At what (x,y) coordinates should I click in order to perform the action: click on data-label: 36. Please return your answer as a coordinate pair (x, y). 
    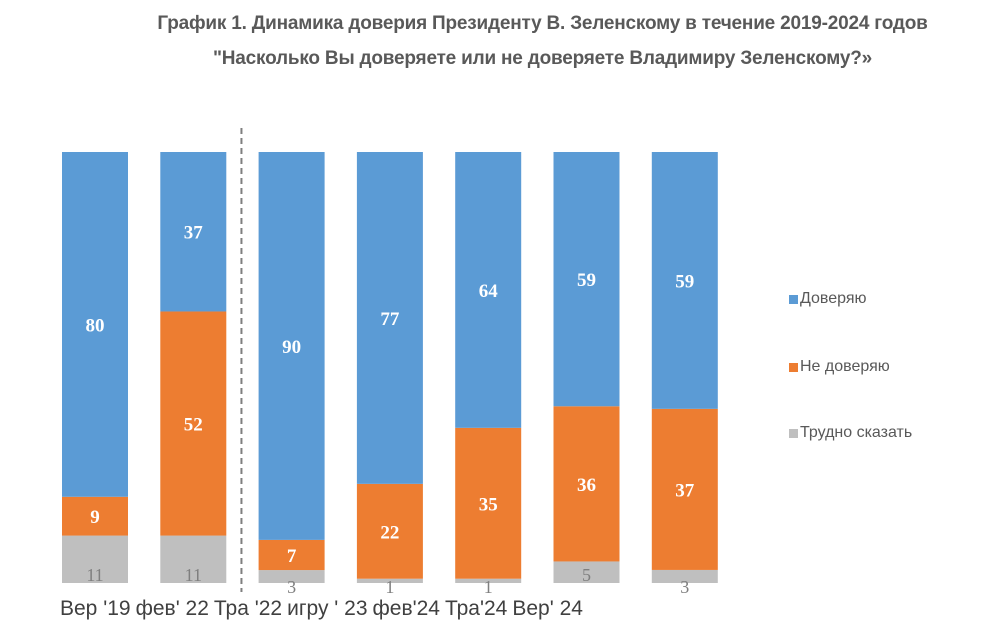
    Looking at the image, I should click on (586, 485).